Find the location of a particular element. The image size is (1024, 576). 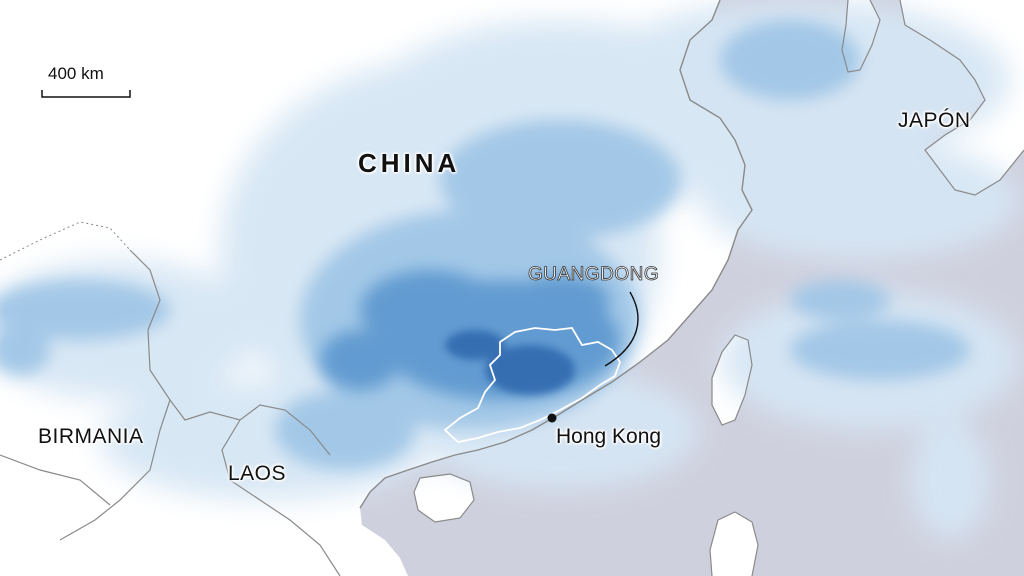

rain-layer-intense is located at coordinates (510, 362).